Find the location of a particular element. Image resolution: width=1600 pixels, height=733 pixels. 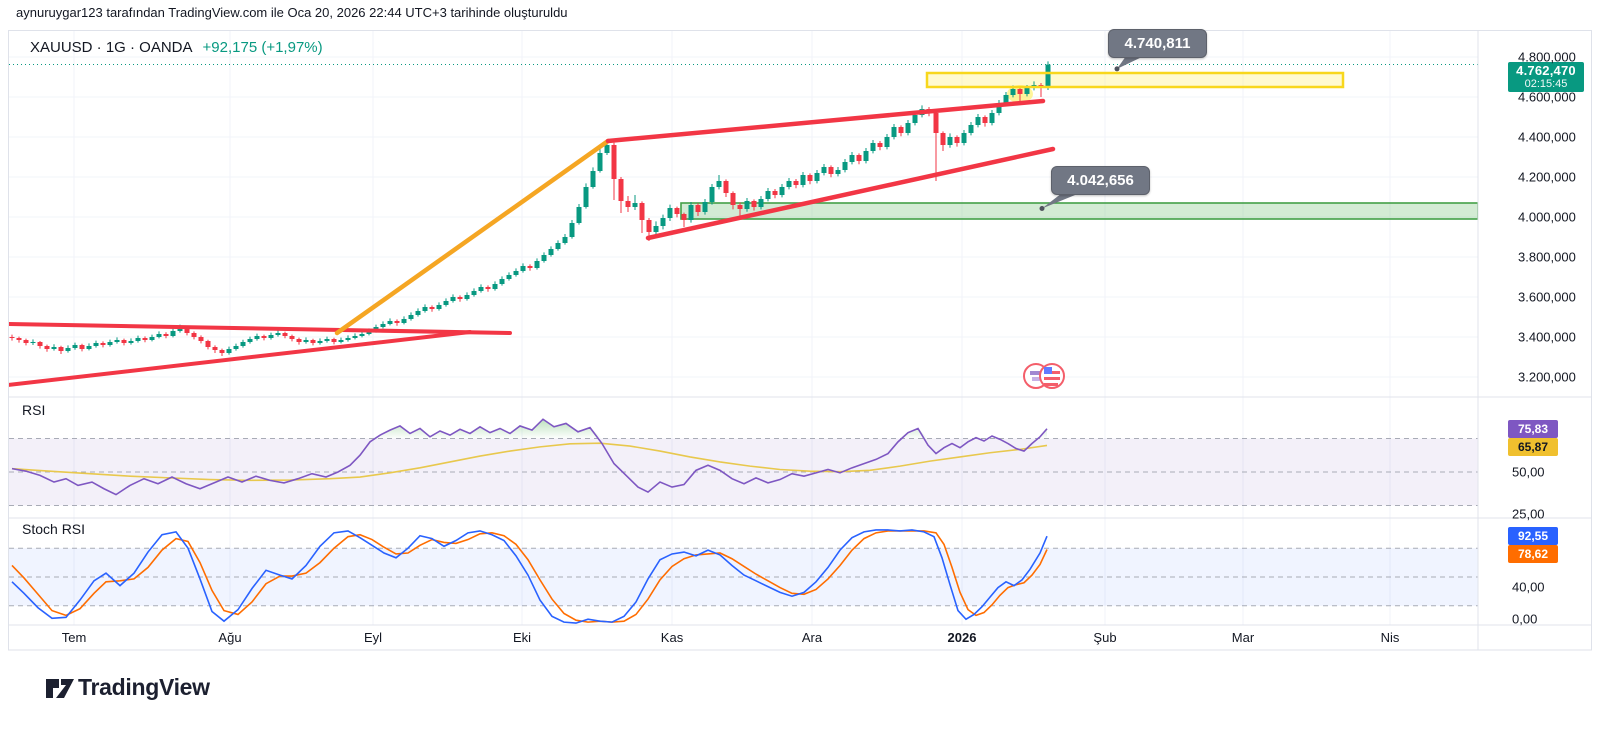

price-change: +92,175 (+1,97%) is located at coordinates (262, 47).